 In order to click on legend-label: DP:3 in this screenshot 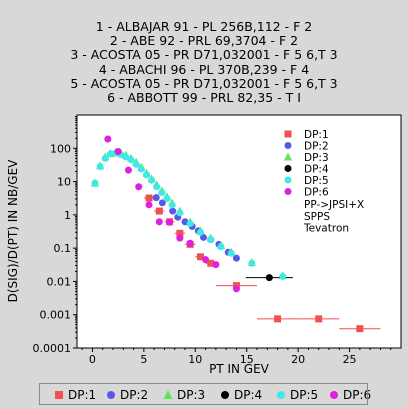, I will do `click(316, 158)`.